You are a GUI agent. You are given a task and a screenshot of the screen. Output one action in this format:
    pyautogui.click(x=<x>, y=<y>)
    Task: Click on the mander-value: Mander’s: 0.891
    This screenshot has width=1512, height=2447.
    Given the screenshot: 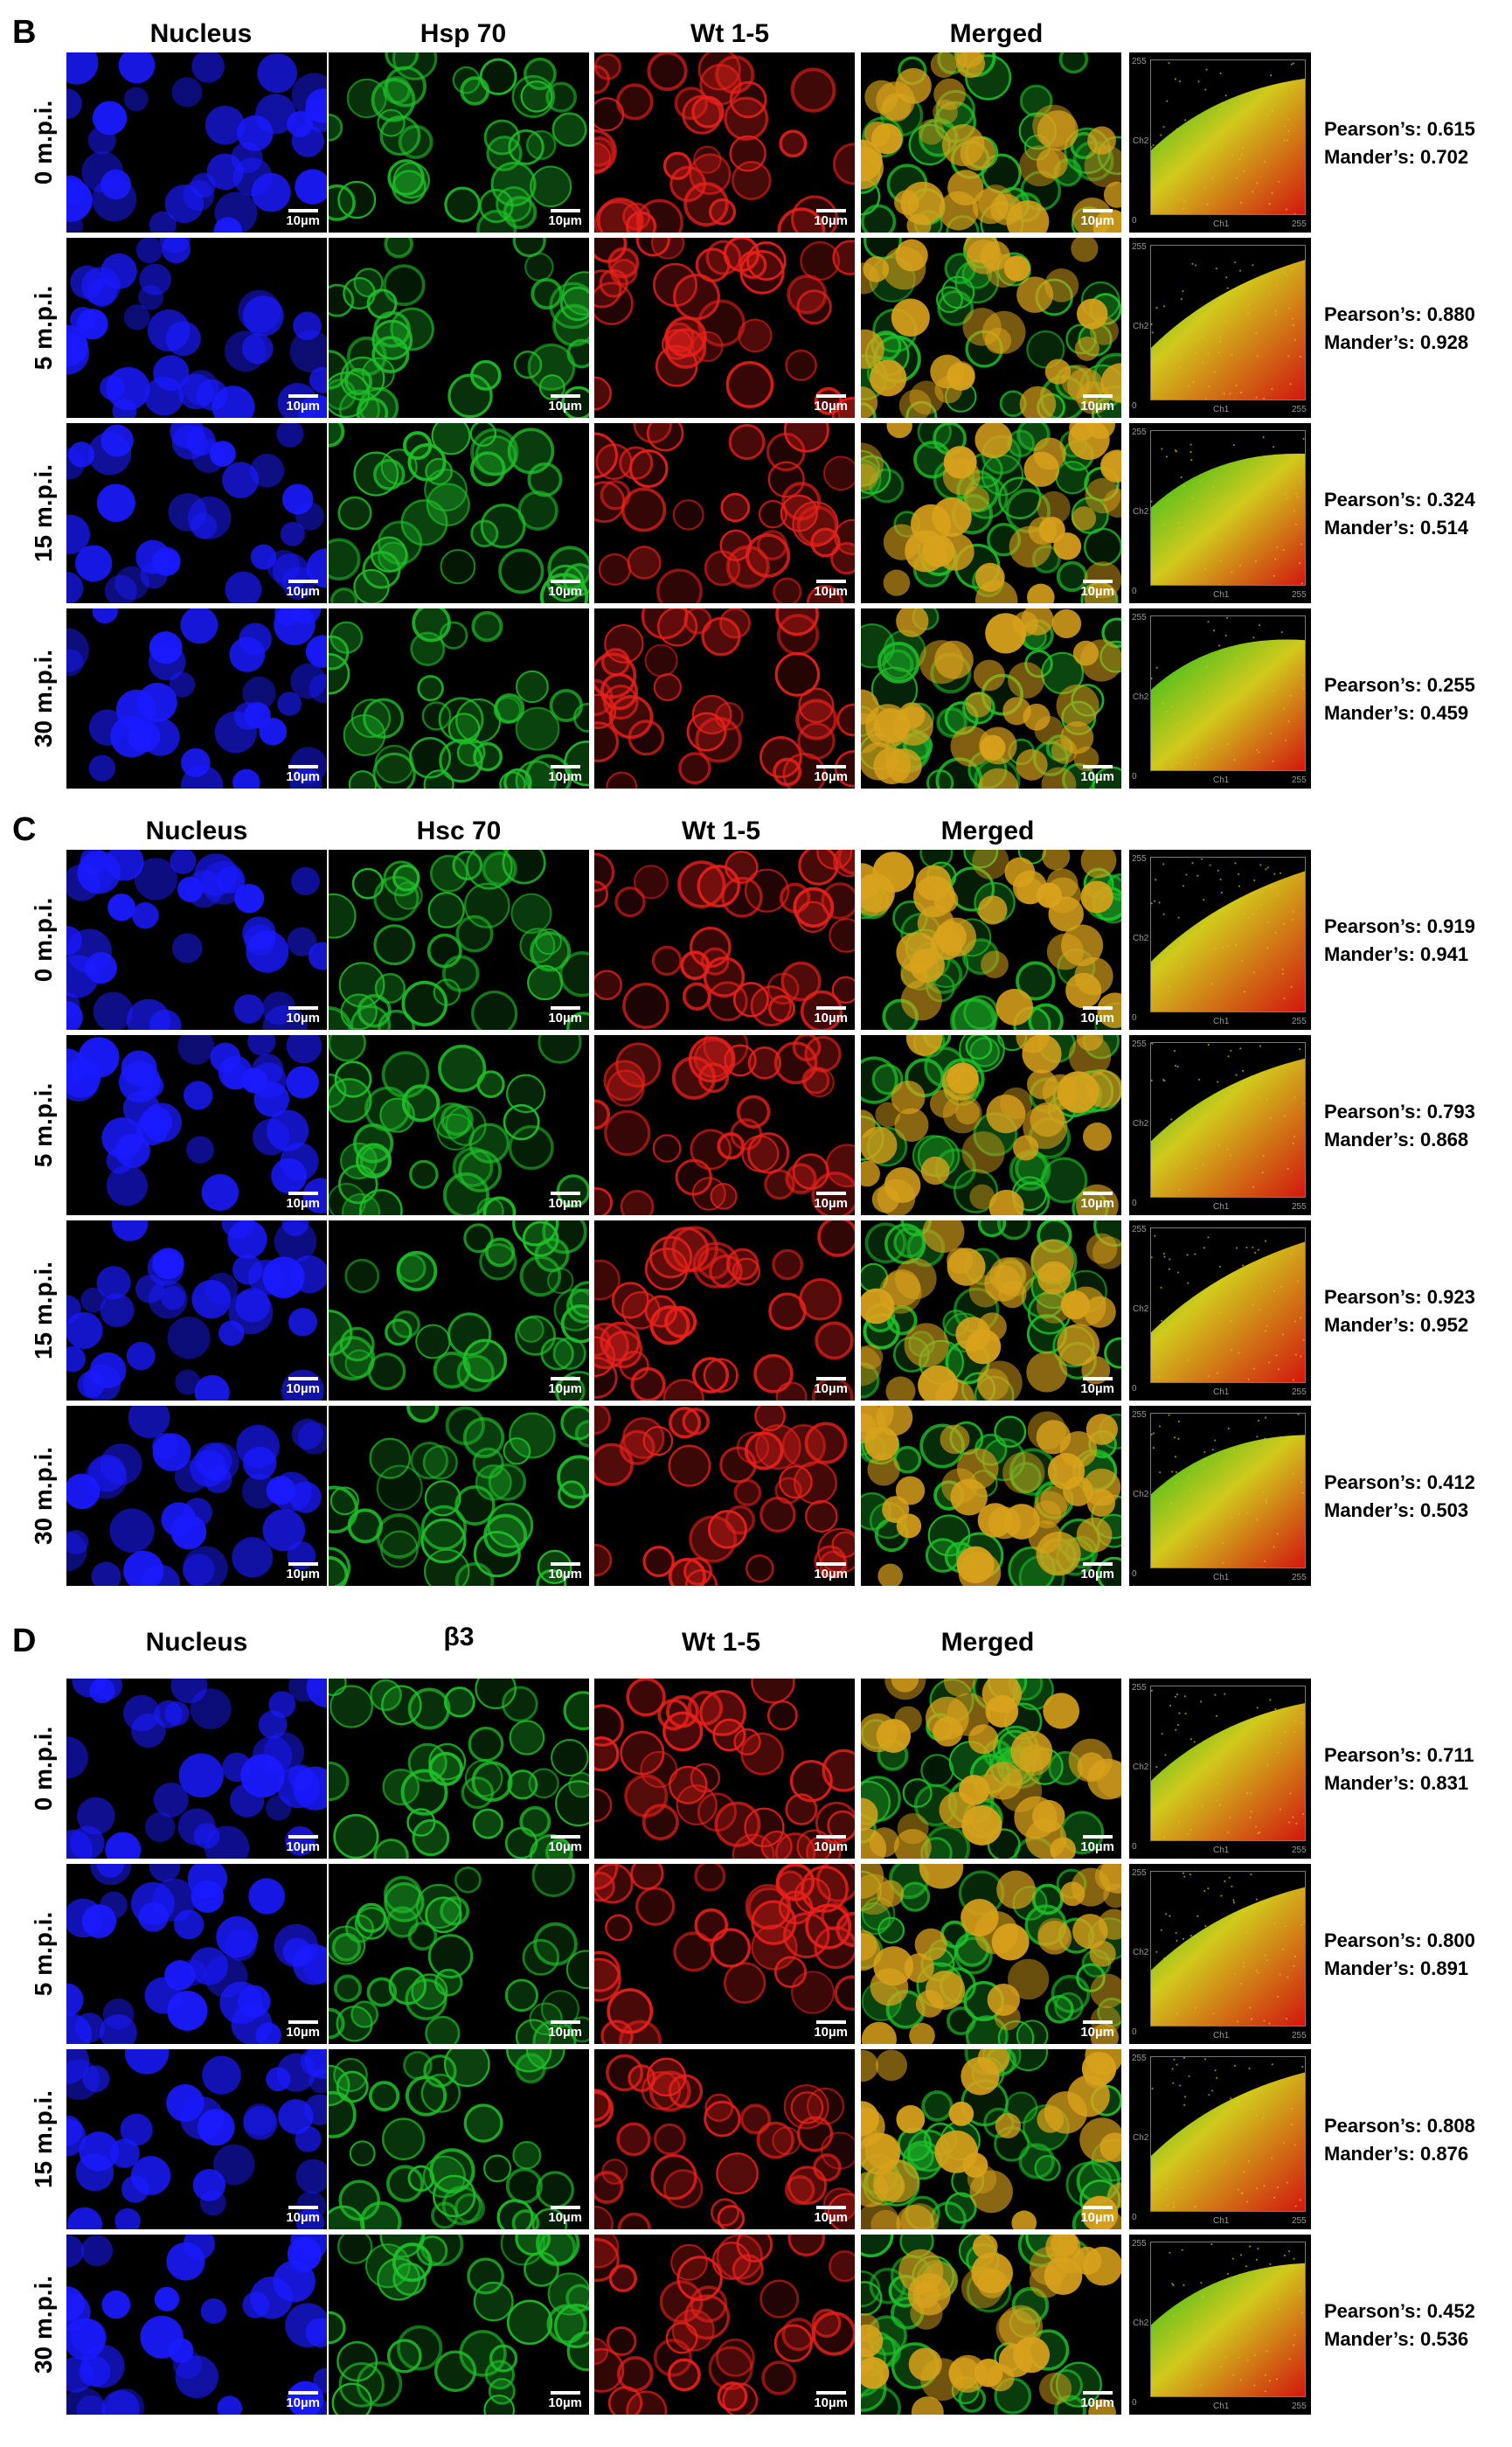 What is the action you would take?
    pyautogui.click(x=1396, y=1968)
    